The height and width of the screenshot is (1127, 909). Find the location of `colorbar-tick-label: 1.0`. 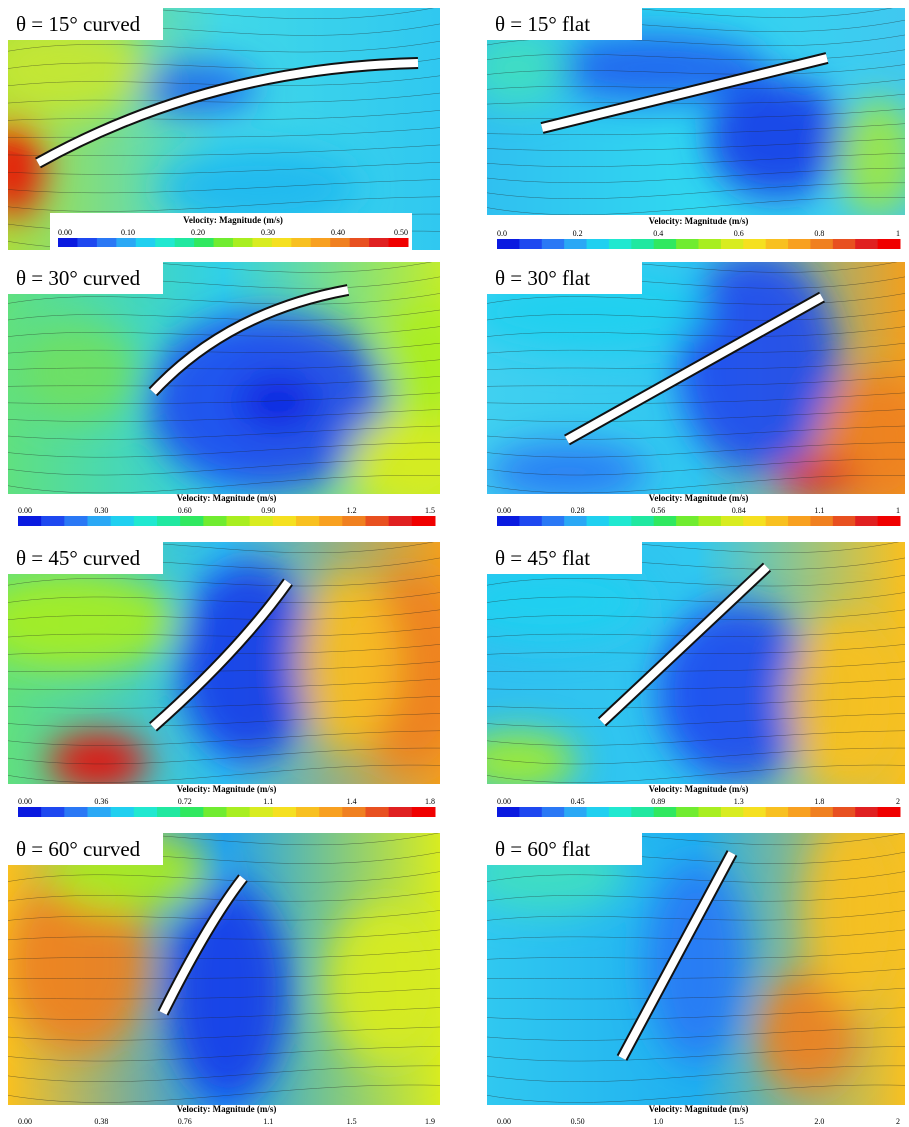

colorbar-tick-label: 1.0 is located at coordinates (658, 1121).